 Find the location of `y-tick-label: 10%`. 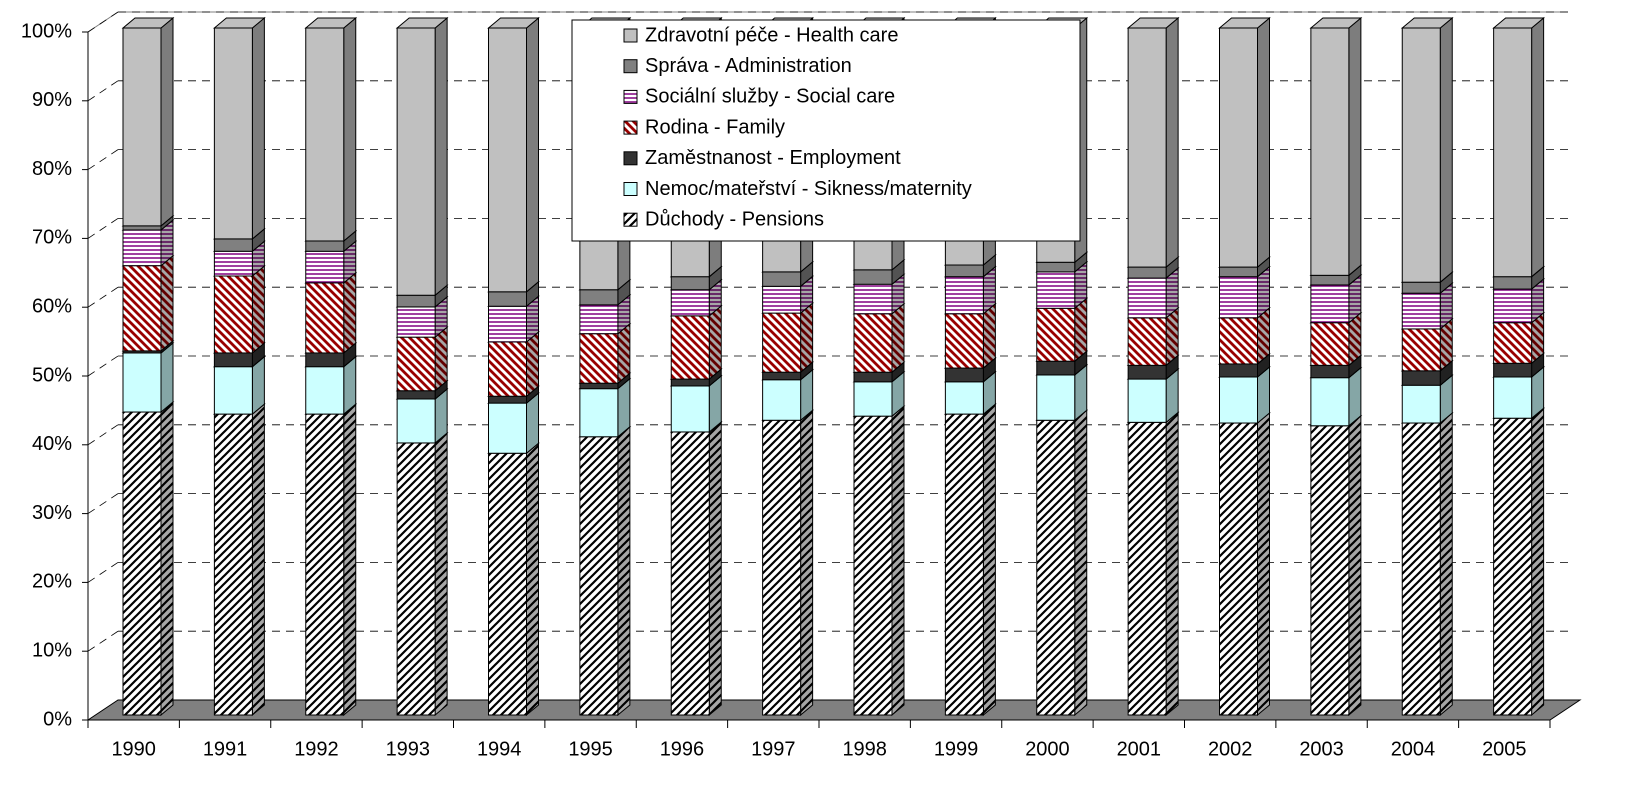

y-tick-label: 10% is located at coordinates (52, 650).